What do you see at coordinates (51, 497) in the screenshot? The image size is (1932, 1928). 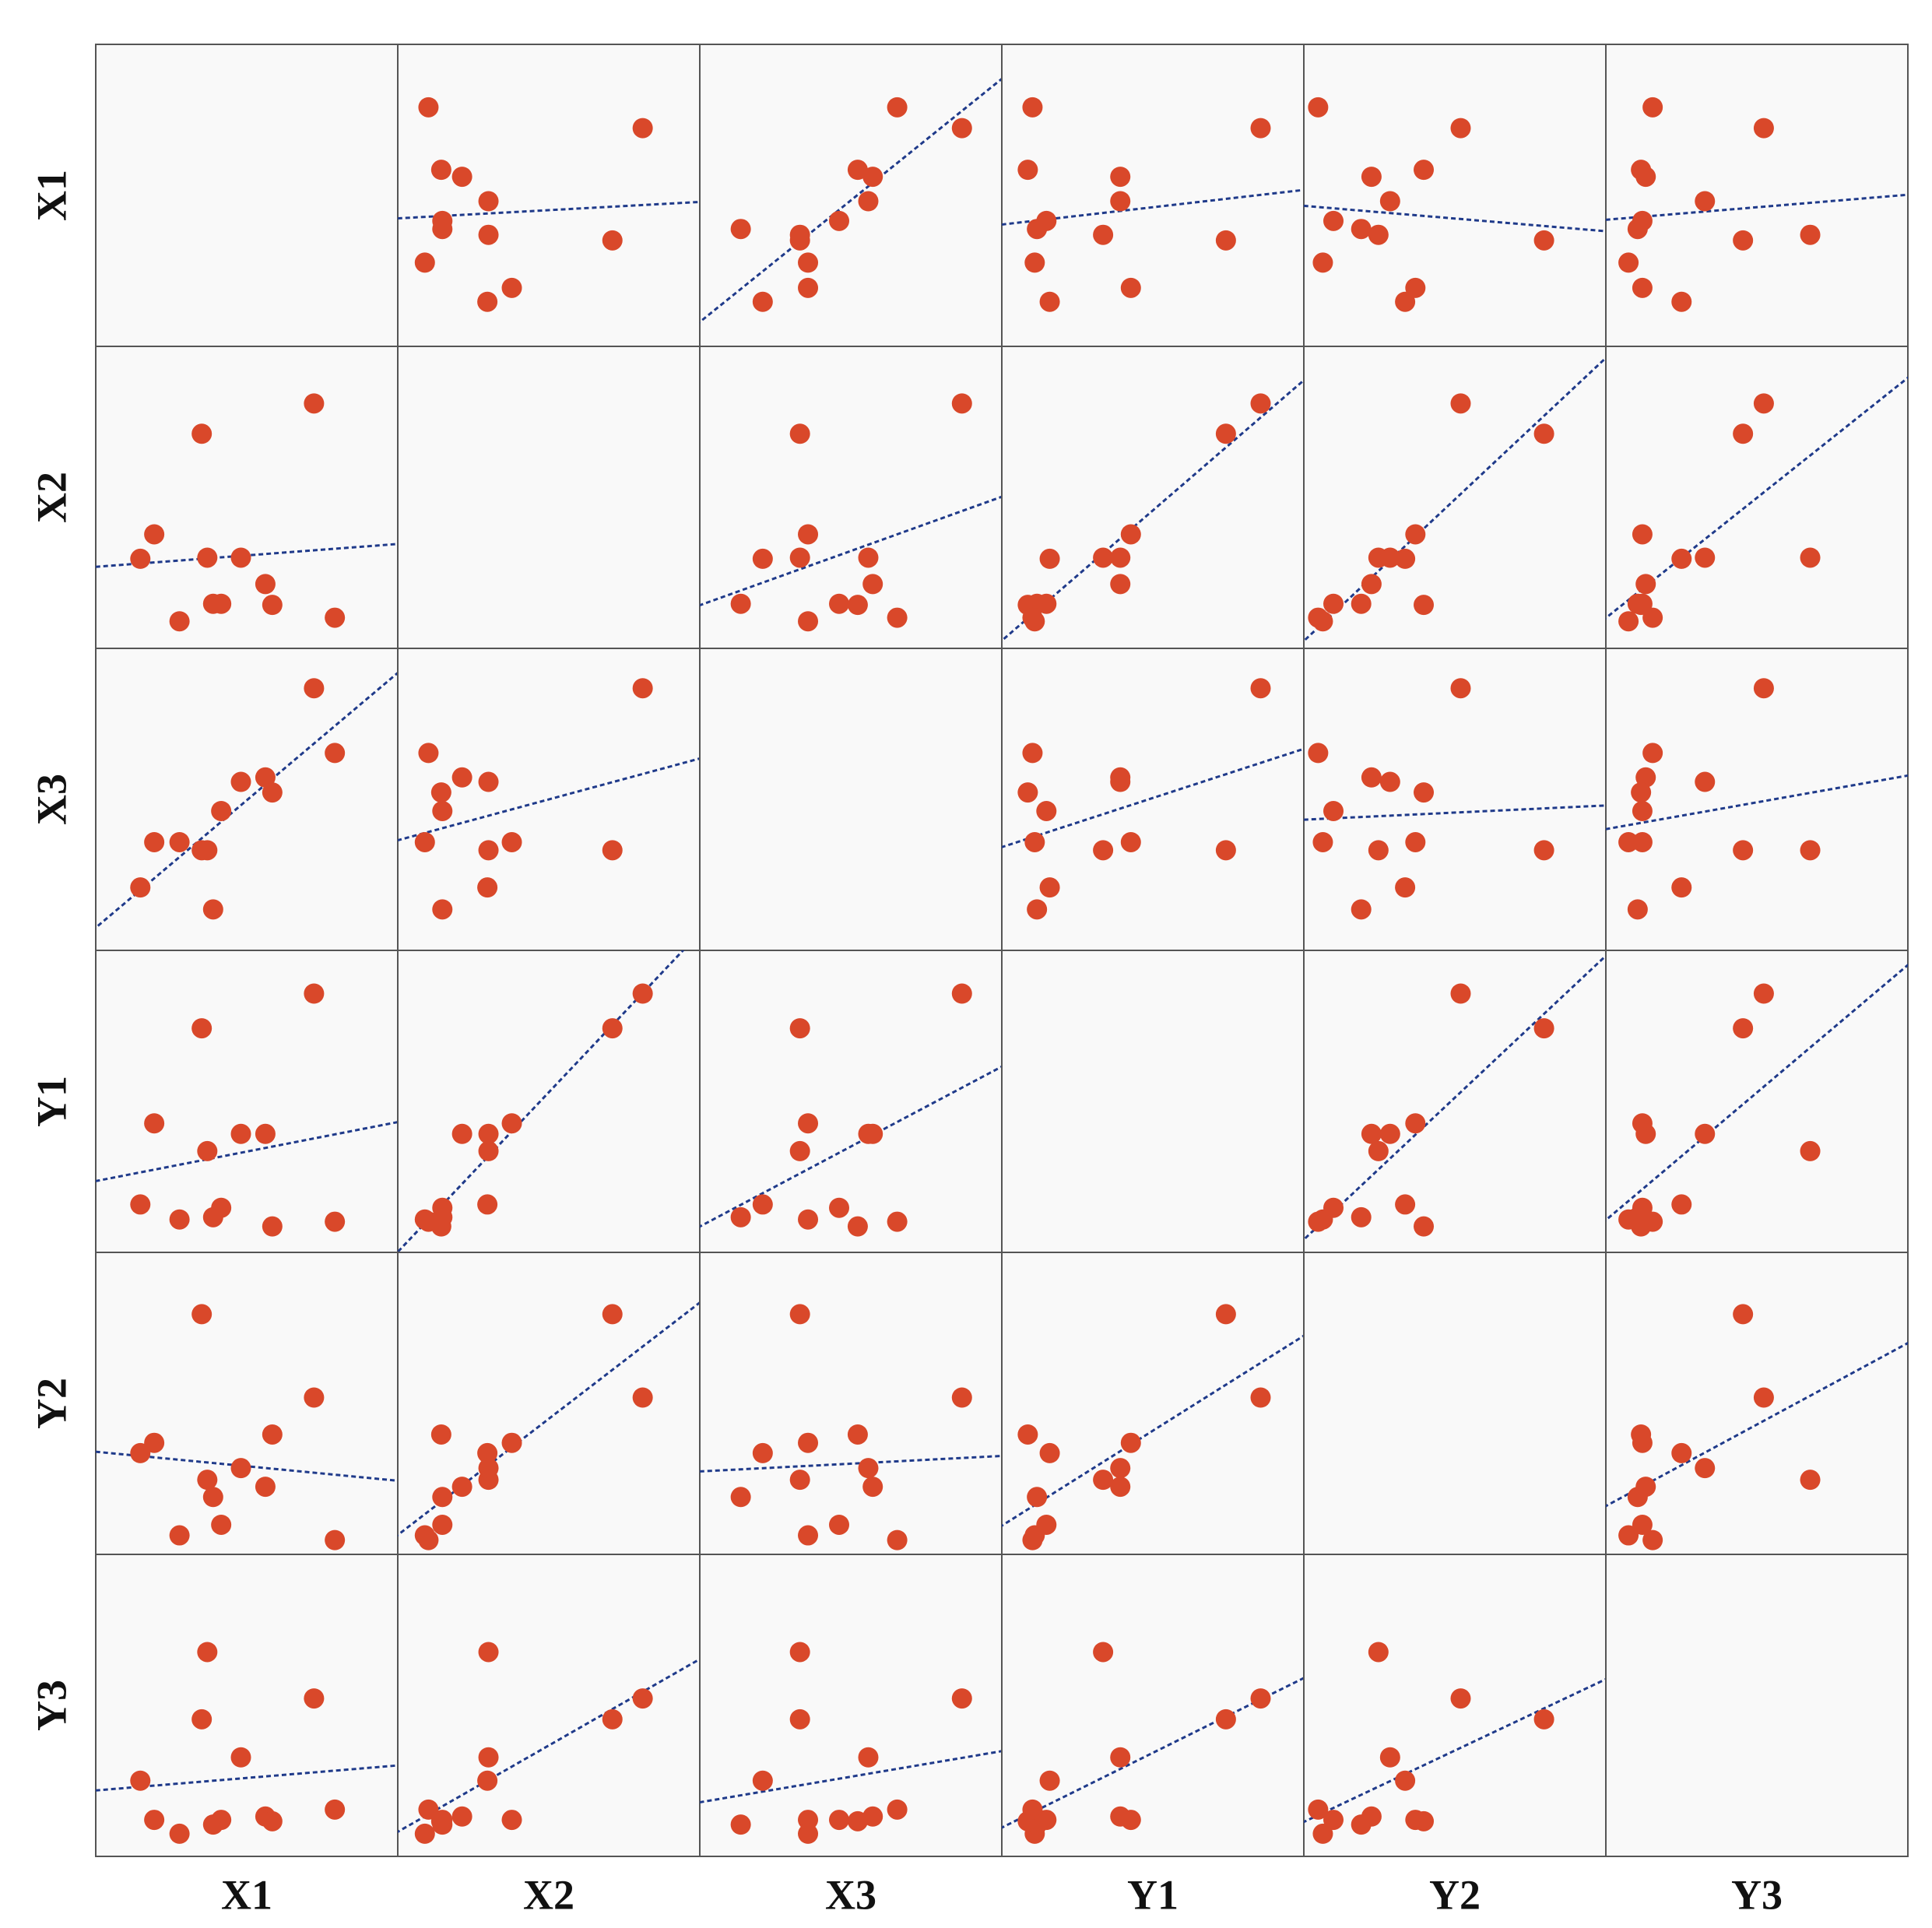 I see `y-axis-label: X2` at bounding box center [51, 497].